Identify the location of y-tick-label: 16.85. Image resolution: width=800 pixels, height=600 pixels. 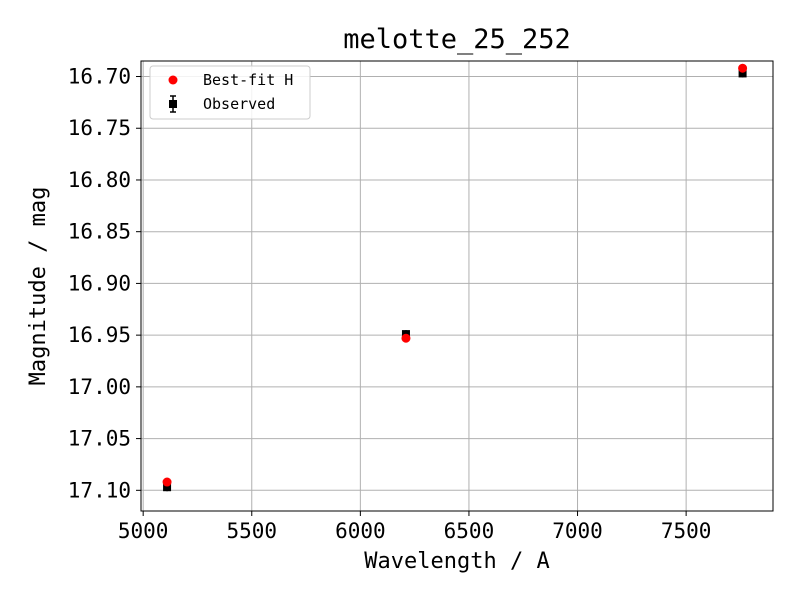
(99, 232).